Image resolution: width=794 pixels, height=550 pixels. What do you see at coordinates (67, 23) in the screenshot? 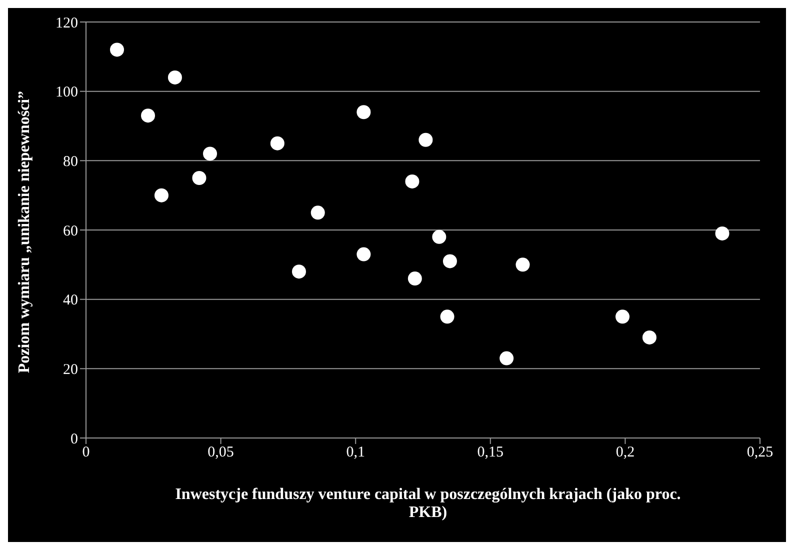
I see `y-tick-label: 120` at bounding box center [67, 23].